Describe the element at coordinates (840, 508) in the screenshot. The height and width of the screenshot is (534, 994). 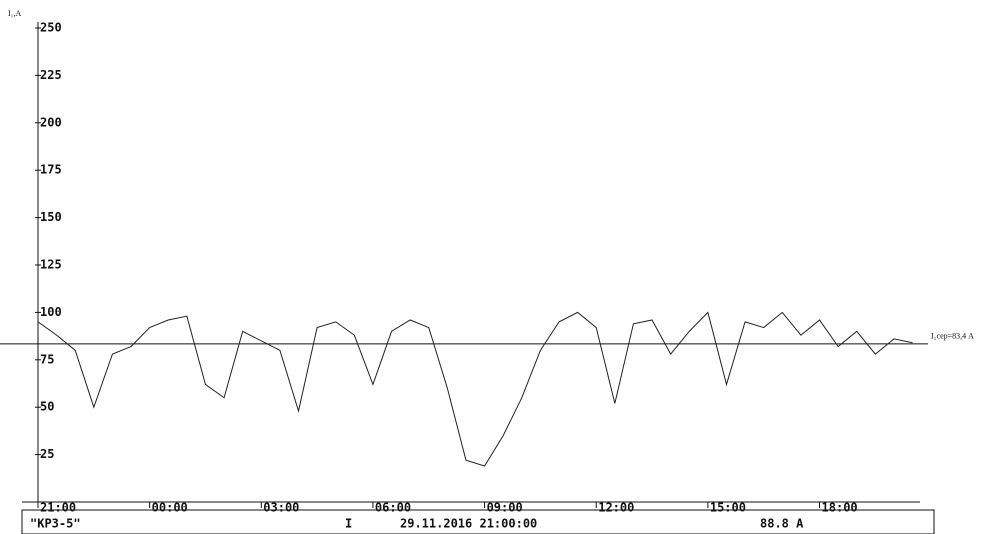
I see `x-tick-label: 18:00` at that location.